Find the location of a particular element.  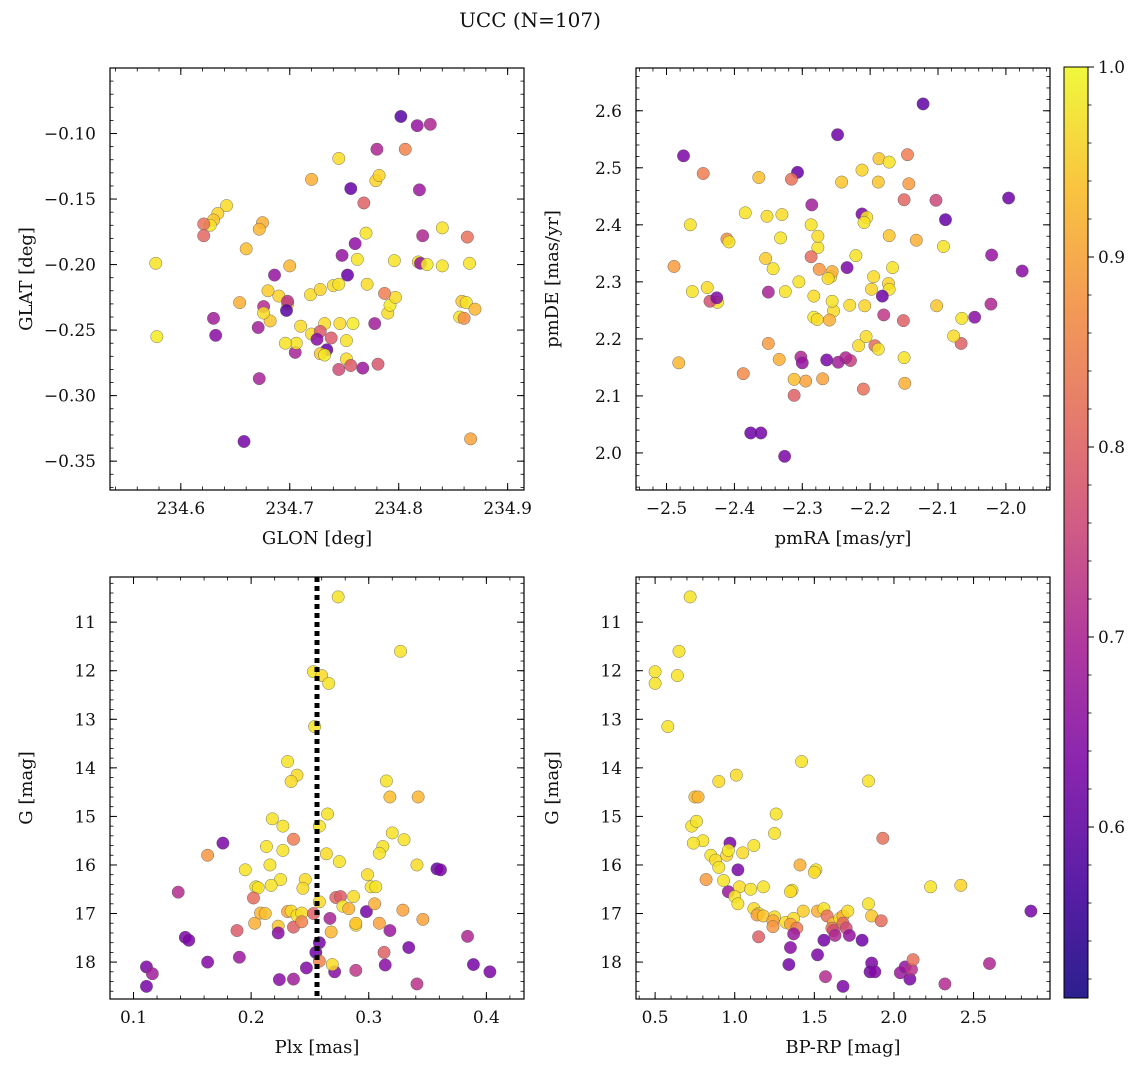

y-tick-label: 12 is located at coordinates (611, 672).